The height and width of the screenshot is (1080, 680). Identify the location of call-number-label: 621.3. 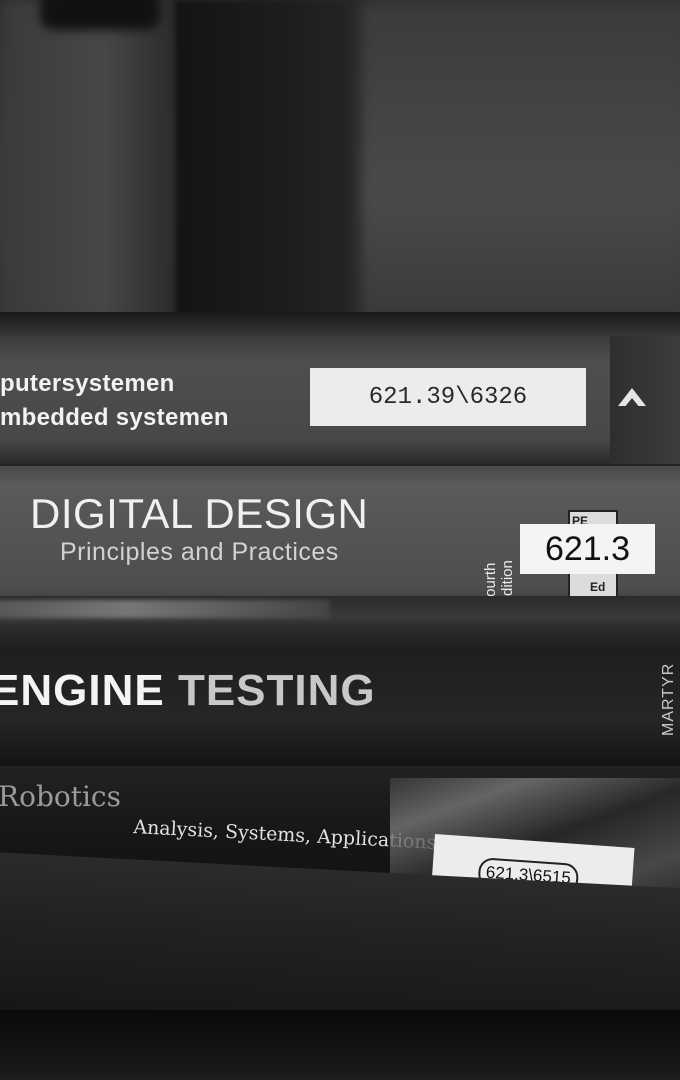
(587, 549).